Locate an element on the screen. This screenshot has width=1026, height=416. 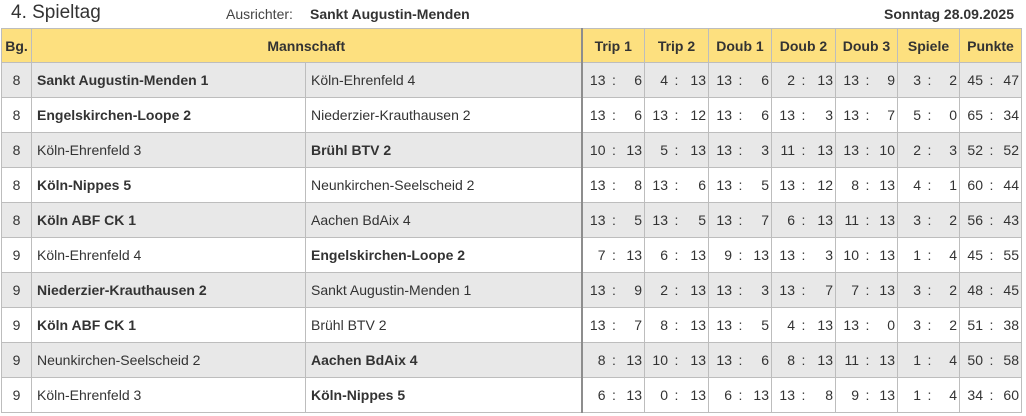
home-team-cell: Sankt Augustin-Menden 1 is located at coordinates (168, 80).